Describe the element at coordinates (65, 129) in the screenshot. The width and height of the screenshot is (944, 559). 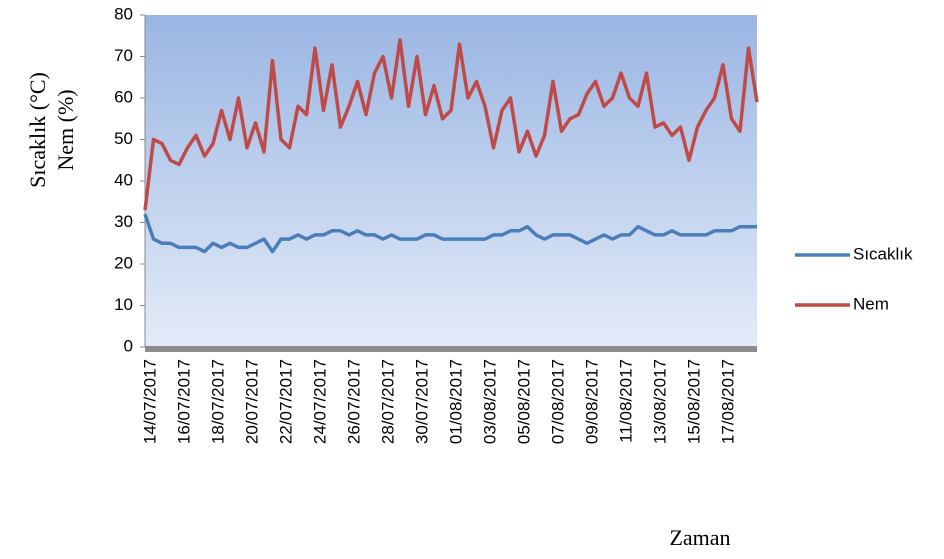
I see `y-axis-title: Nem (%)` at that location.